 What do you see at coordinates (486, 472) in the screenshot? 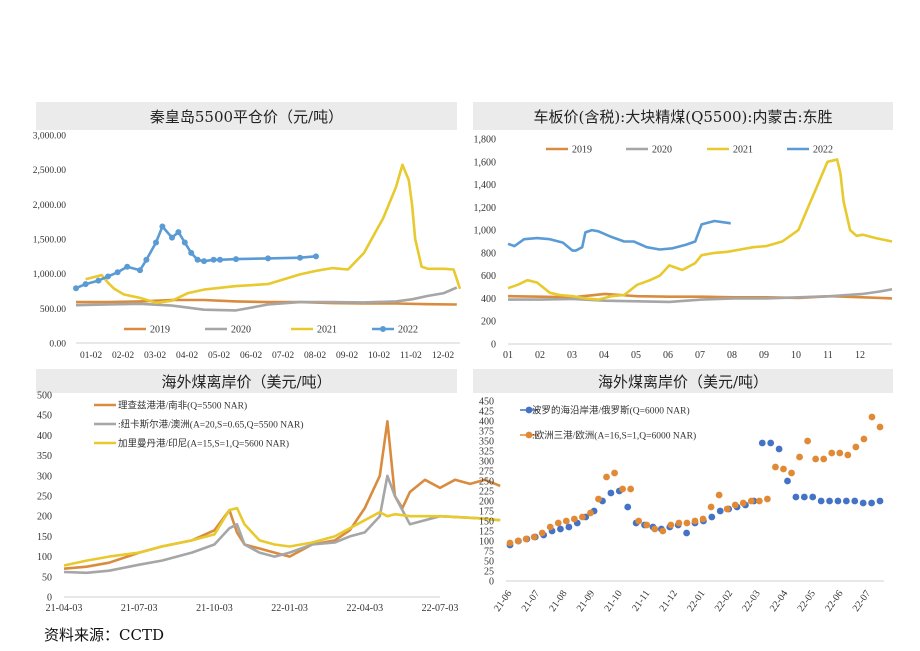
I see `chart4-ytick-label: 275` at bounding box center [486, 472].